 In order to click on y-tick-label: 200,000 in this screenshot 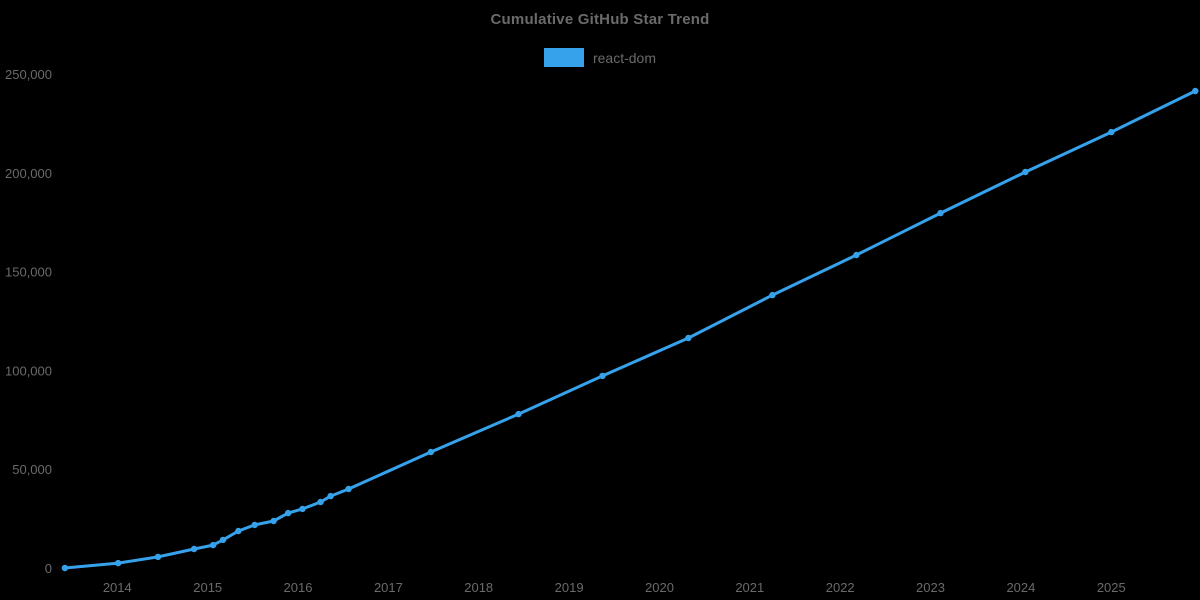, I will do `click(28, 173)`.